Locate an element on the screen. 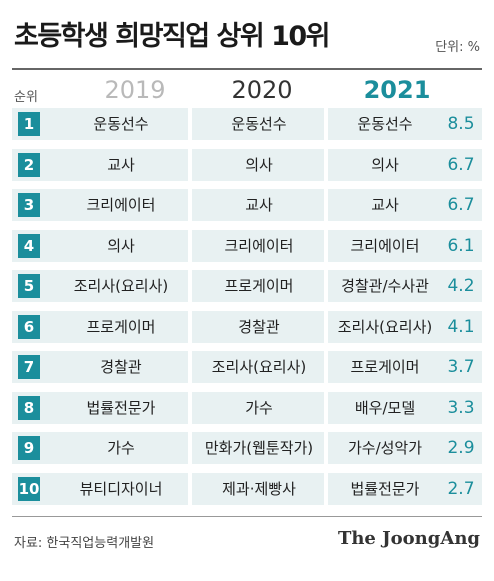 The image size is (494, 581). percent-2021: 2.7 is located at coordinates (461, 488).